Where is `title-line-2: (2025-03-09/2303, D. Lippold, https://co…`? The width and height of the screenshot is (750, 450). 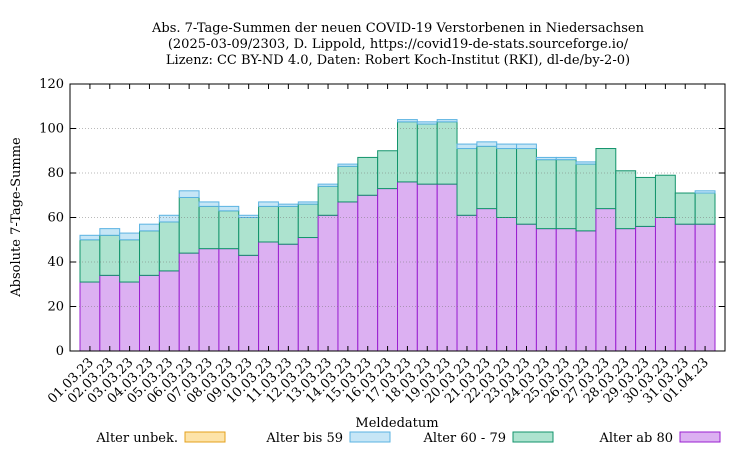
title-line-2: (2025-03-09/2303, D. Lippold, https://co… is located at coordinates (398, 44).